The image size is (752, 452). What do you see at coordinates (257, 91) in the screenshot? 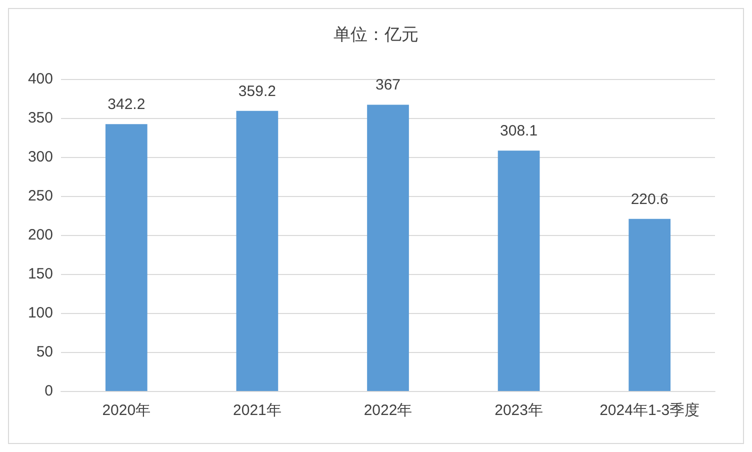
I see `data-label: 359.2` at bounding box center [257, 91].